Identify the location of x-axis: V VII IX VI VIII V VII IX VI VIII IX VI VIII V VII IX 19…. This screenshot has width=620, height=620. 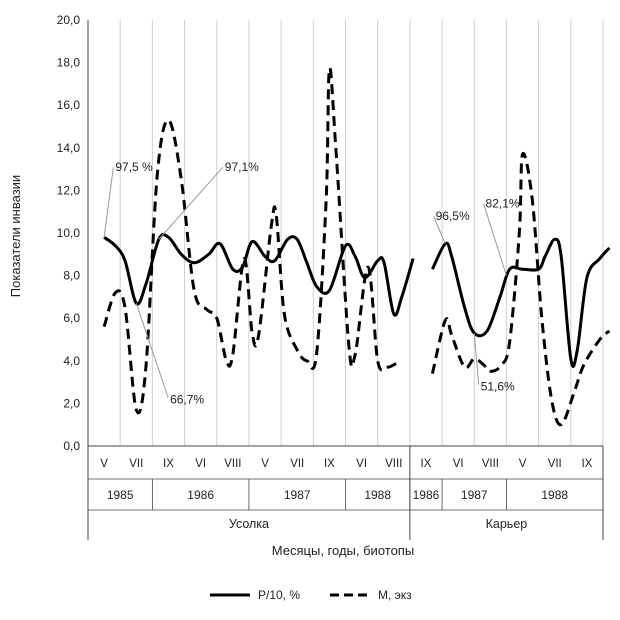
(345, 492).